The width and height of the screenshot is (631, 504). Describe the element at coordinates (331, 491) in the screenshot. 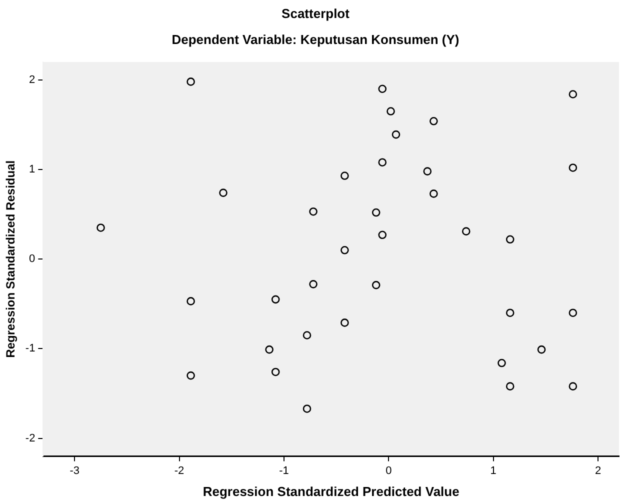

I see `x-axis-title: Regression Standardized Predicted Value` at that location.